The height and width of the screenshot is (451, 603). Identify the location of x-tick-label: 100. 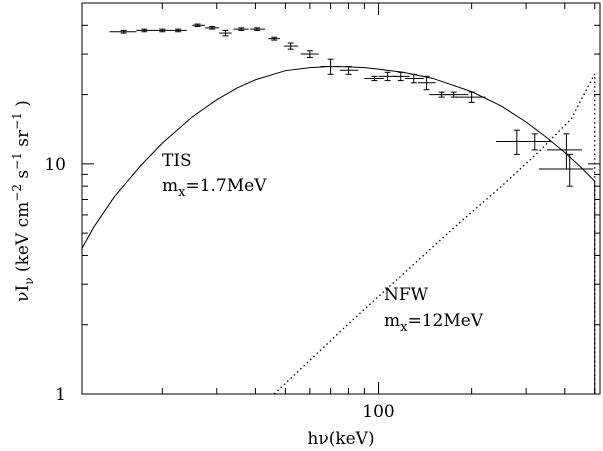
(378, 412).